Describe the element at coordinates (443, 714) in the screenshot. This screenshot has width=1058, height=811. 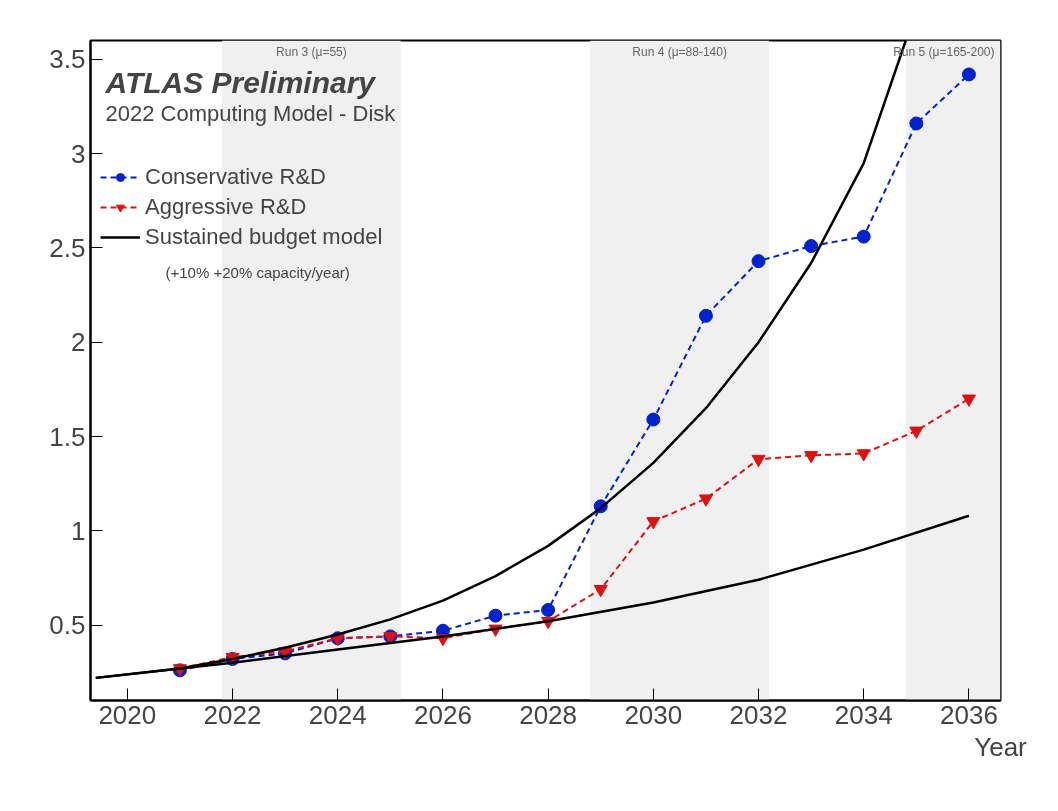
I see `x-tick-label: 2026` at that location.